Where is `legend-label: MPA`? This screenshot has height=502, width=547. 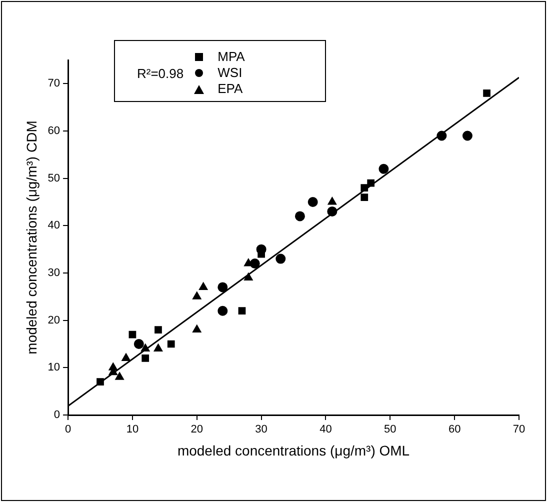
legend-label: MPA is located at coordinates (231, 57).